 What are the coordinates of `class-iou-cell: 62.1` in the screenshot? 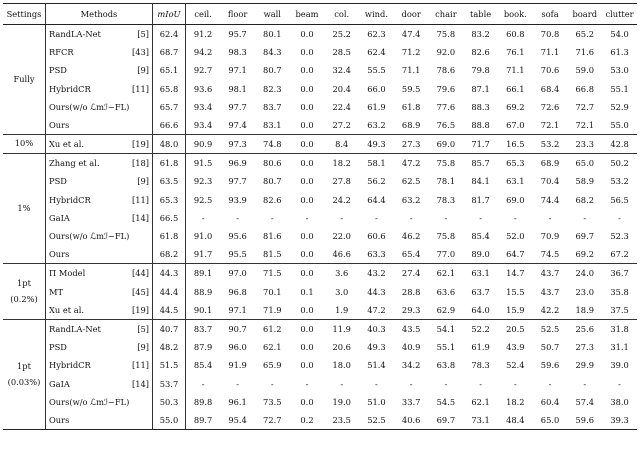 It's located at (480, 401).